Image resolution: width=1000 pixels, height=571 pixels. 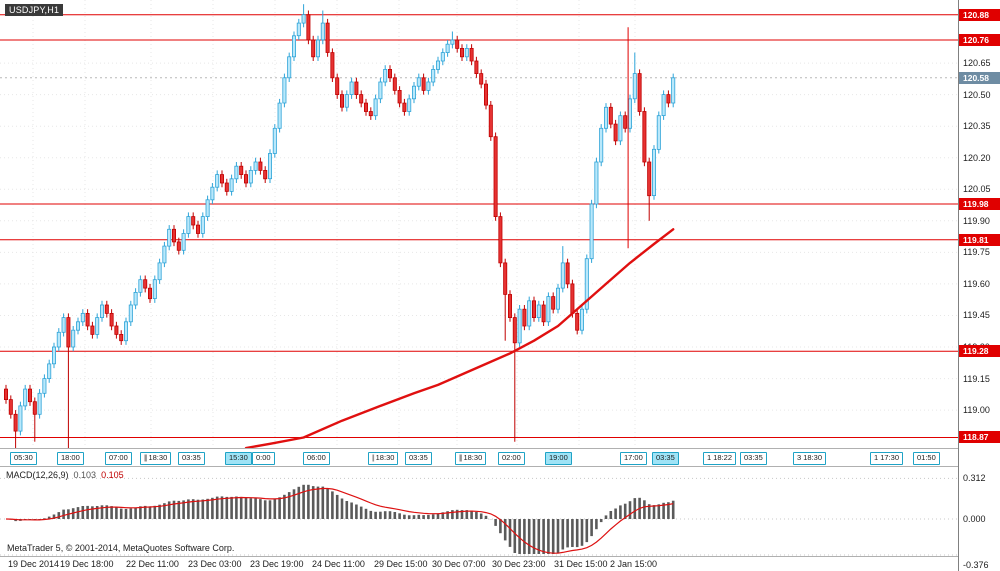 I want to click on time-tick-label: 30 Dec 23:00, so click(x=519, y=564).